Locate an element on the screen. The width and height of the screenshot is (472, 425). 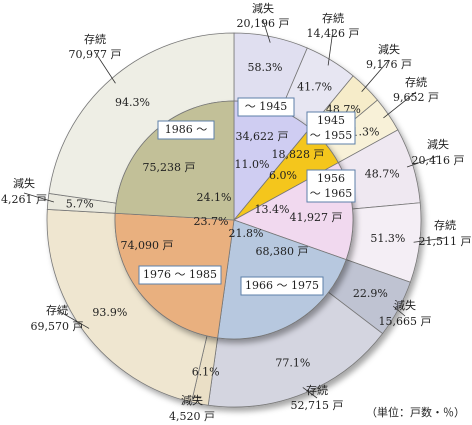
period-label: 1976 ～ 1985 is located at coordinates (180, 274).